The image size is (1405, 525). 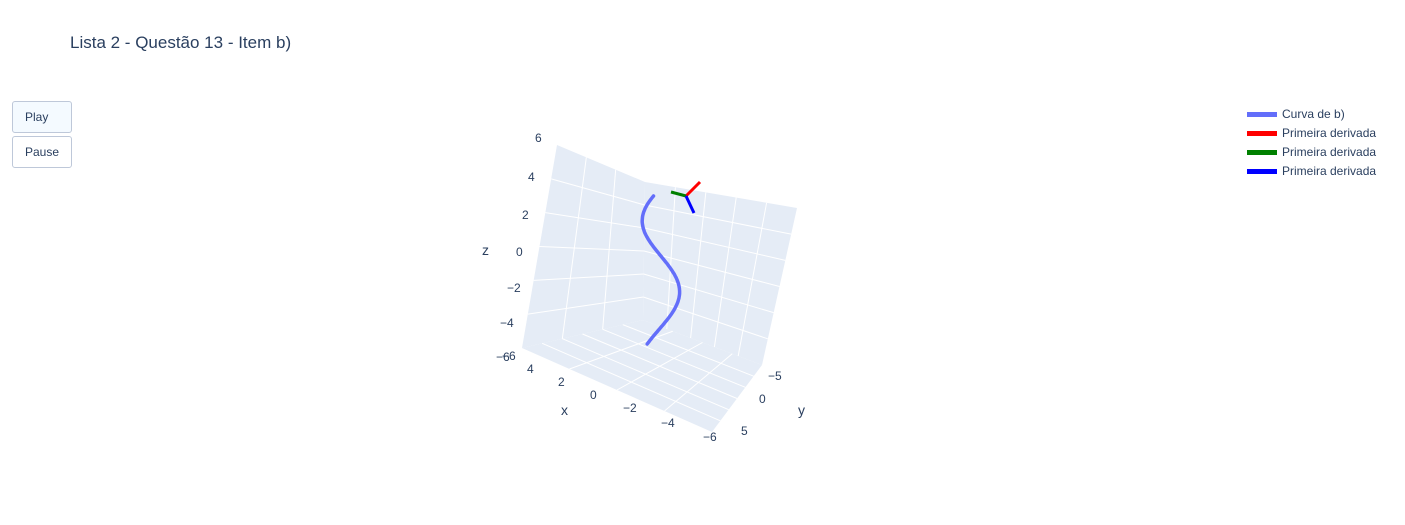 I want to click on legend-item-binormal: Primeira derivada, so click(x=1320, y=172).